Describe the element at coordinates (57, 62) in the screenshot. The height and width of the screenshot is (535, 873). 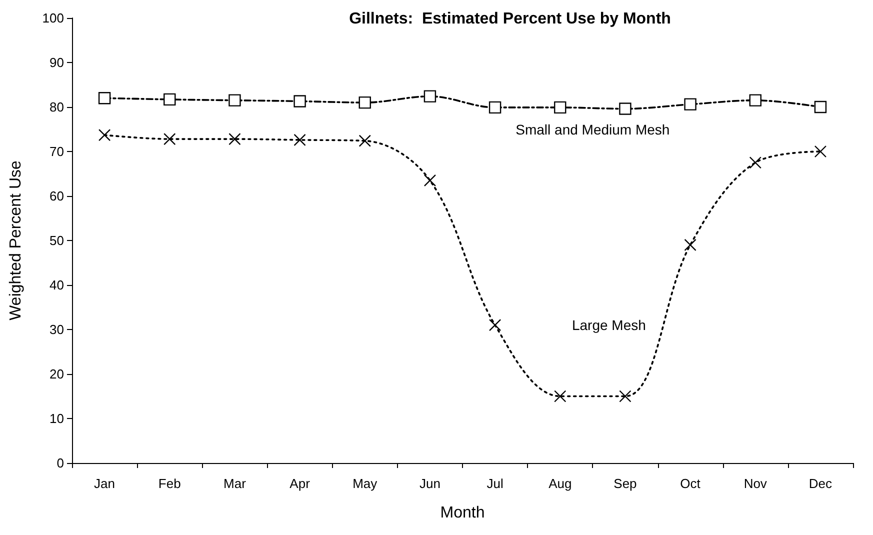
I see `y-tick-label: 90` at that location.